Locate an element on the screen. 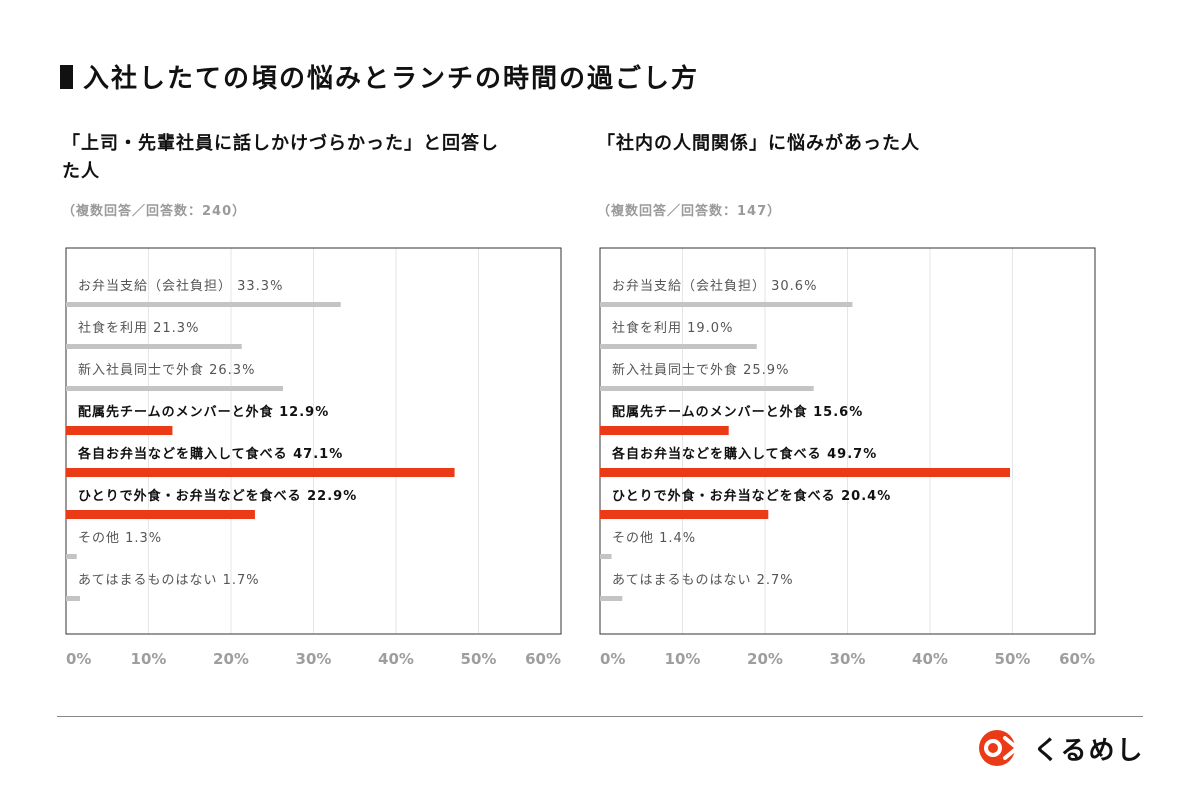 The width and height of the screenshot is (1200, 800). brand-logo: くるめし is located at coordinates (1060, 748).